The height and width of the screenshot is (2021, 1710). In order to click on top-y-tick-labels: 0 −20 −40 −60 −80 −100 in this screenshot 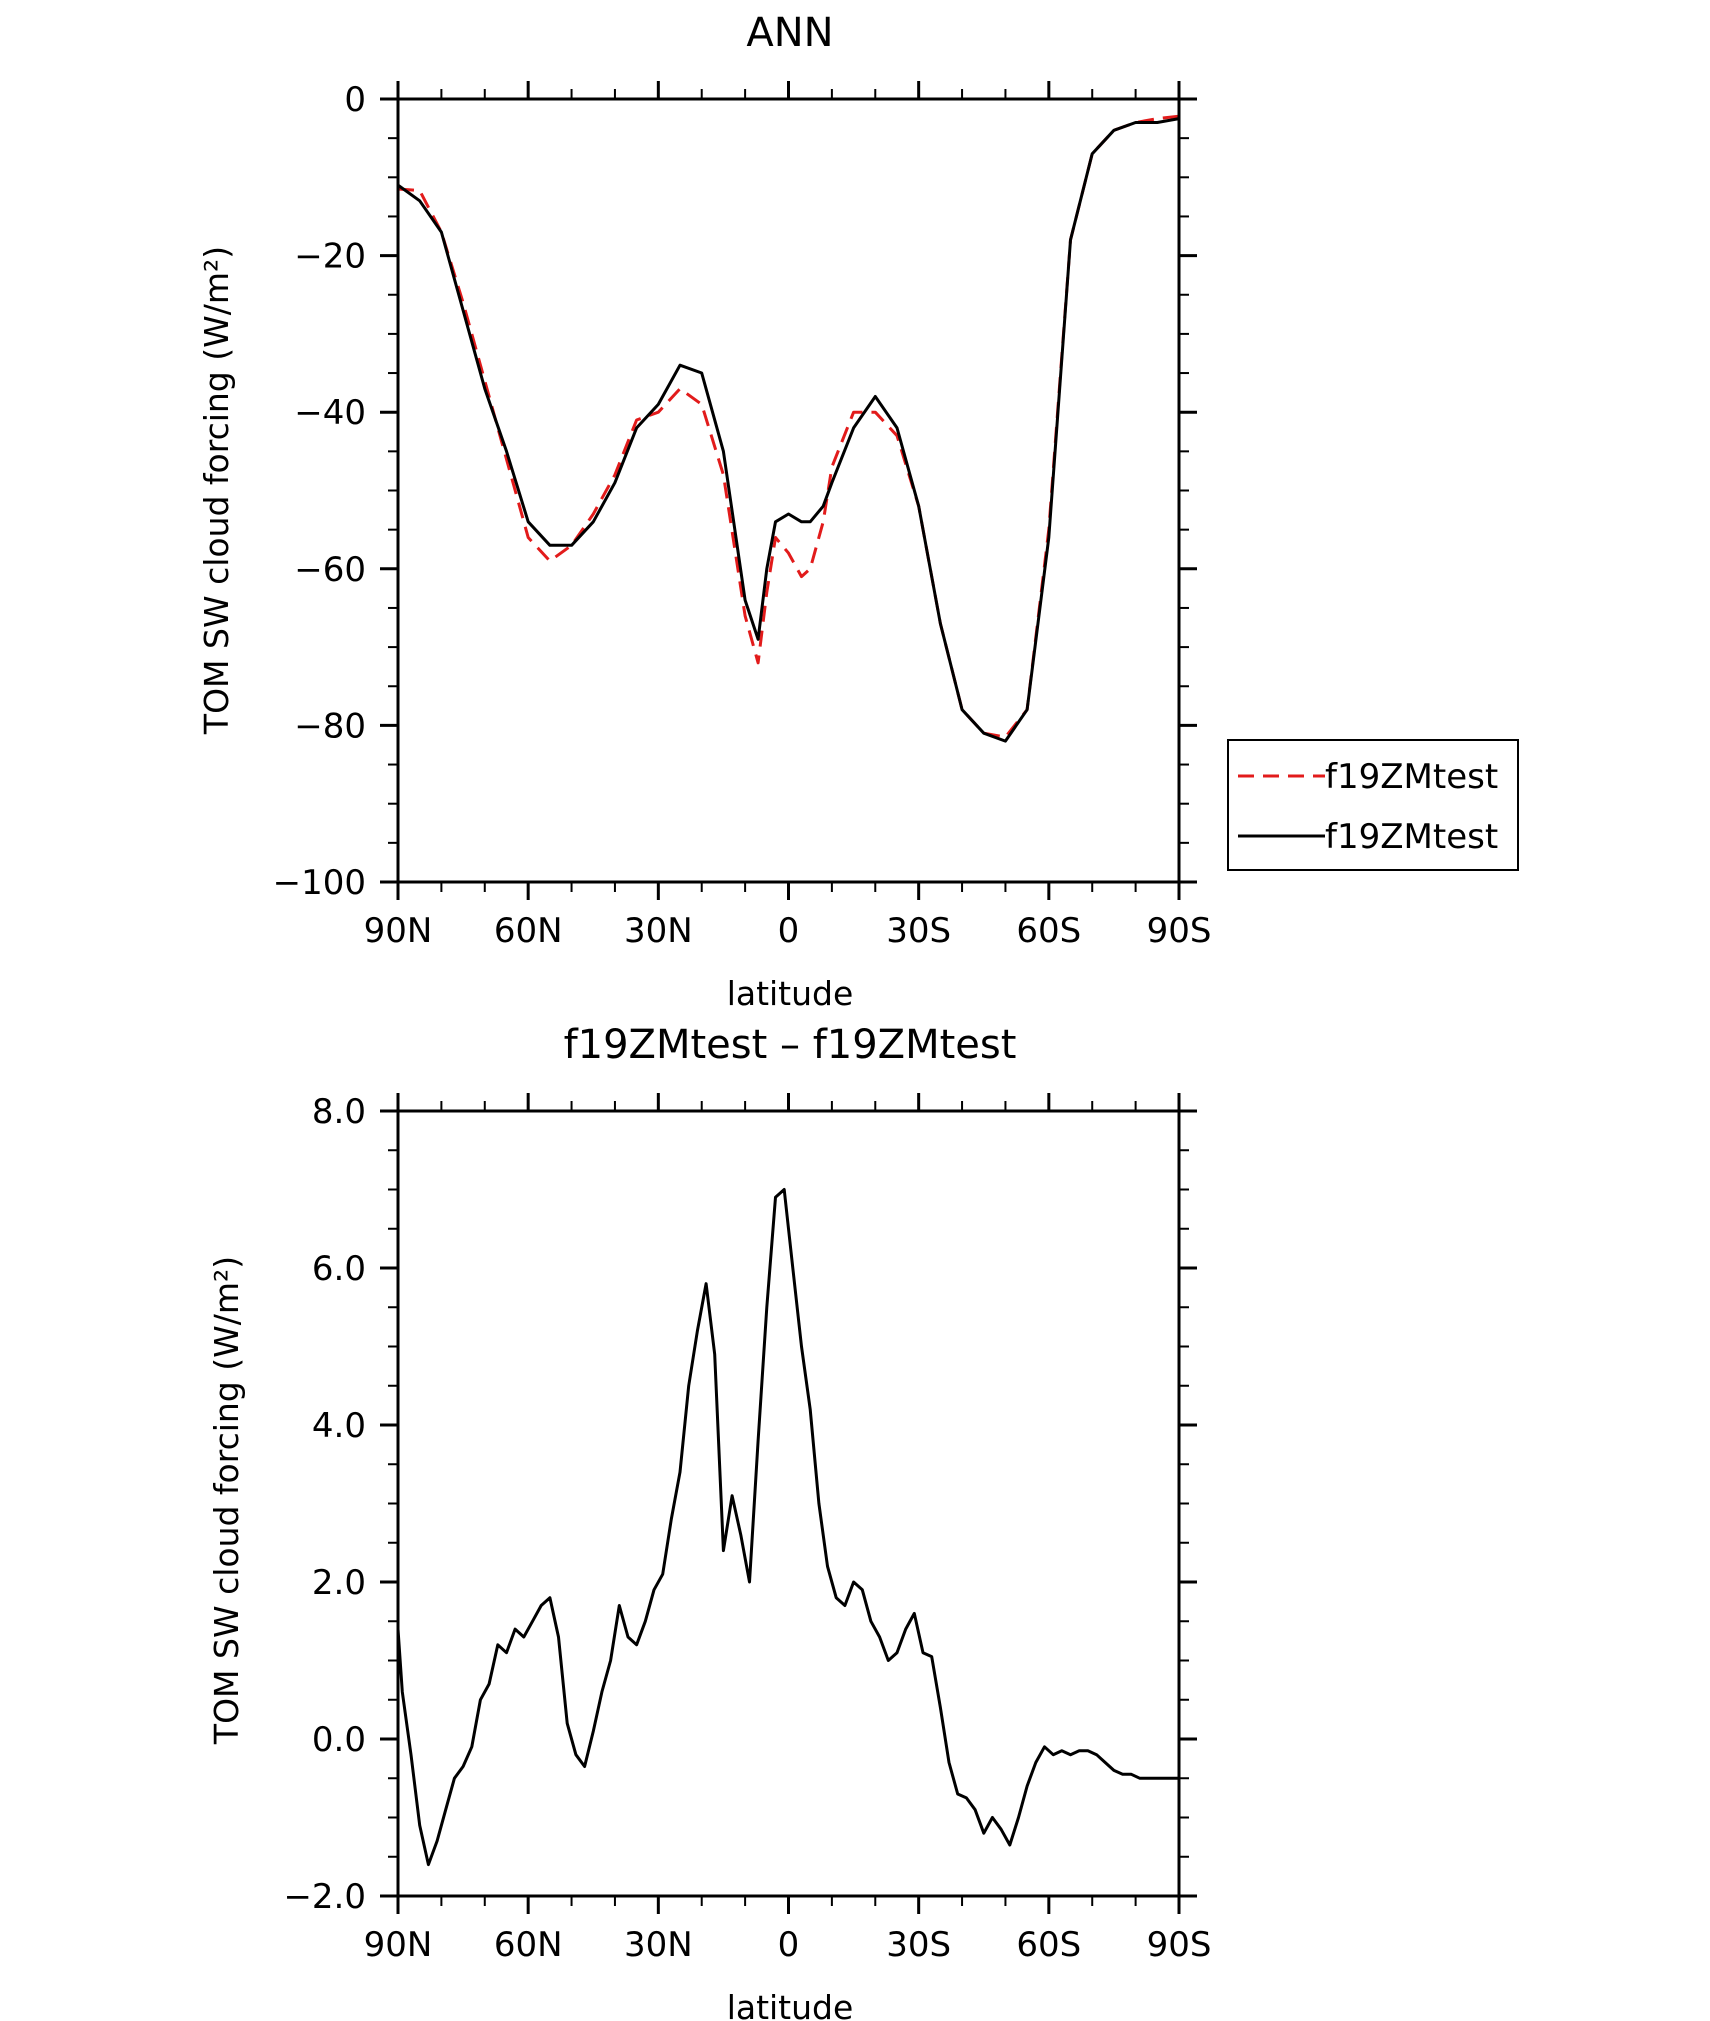, I will do `click(319, 491)`.